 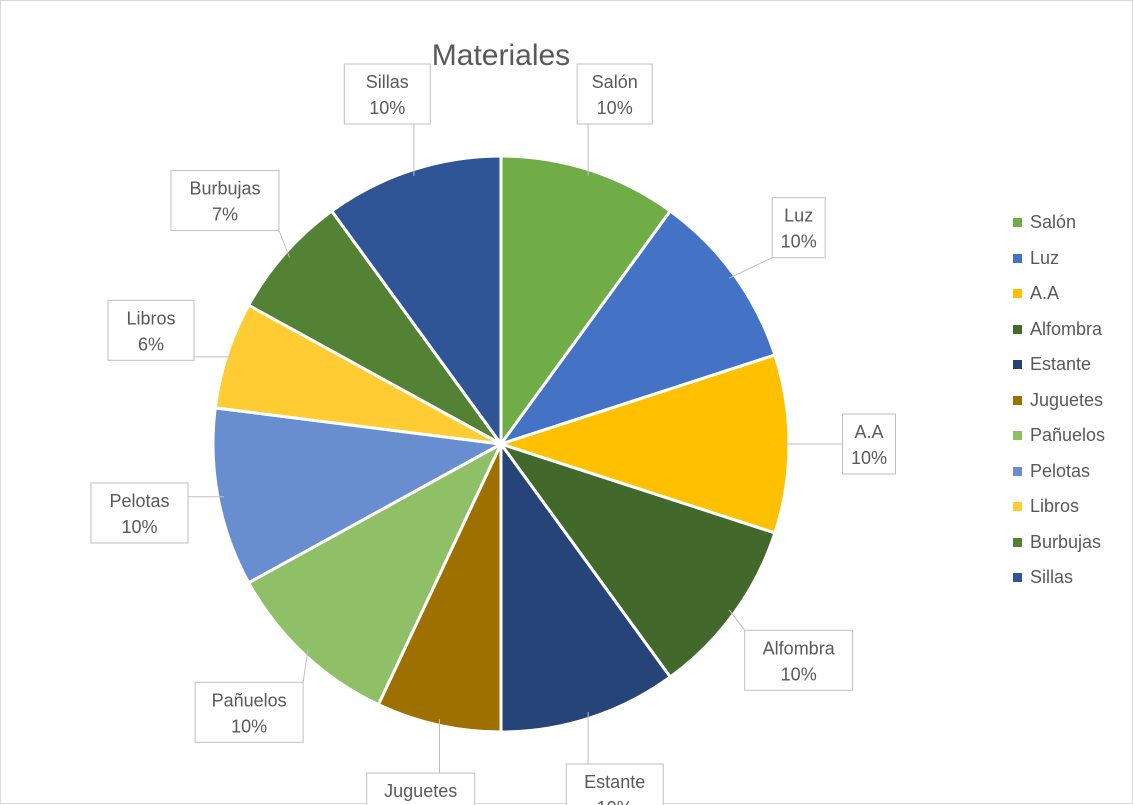 What do you see at coordinates (1068, 435) in the screenshot?
I see `legend-label: Pañuelos` at bounding box center [1068, 435].